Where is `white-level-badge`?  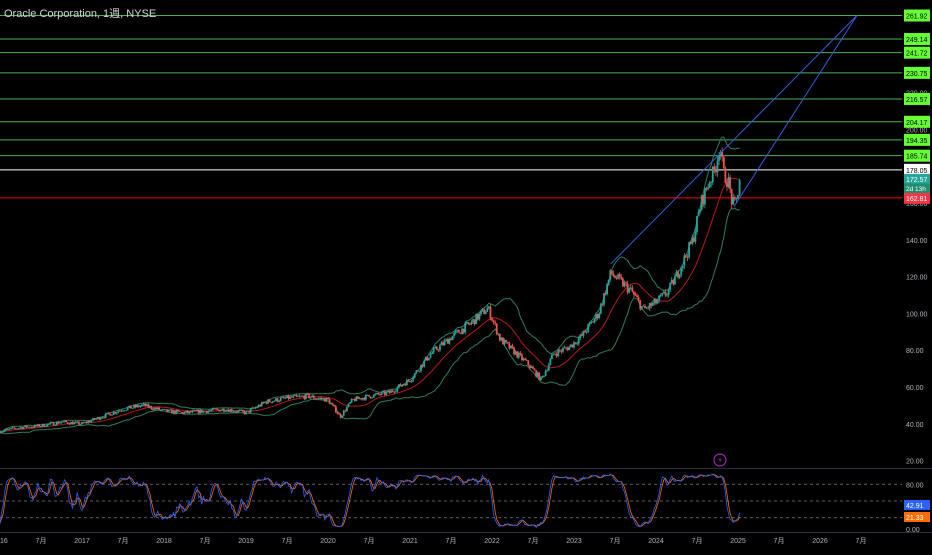 white-level-badge is located at coordinates (917, 169).